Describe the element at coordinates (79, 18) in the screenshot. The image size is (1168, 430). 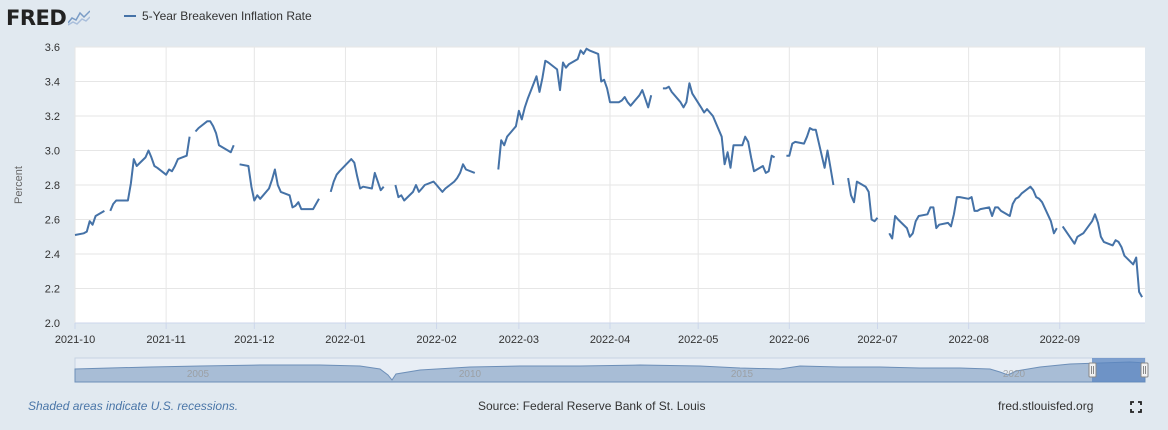
I see `logo-graph-icon` at that location.